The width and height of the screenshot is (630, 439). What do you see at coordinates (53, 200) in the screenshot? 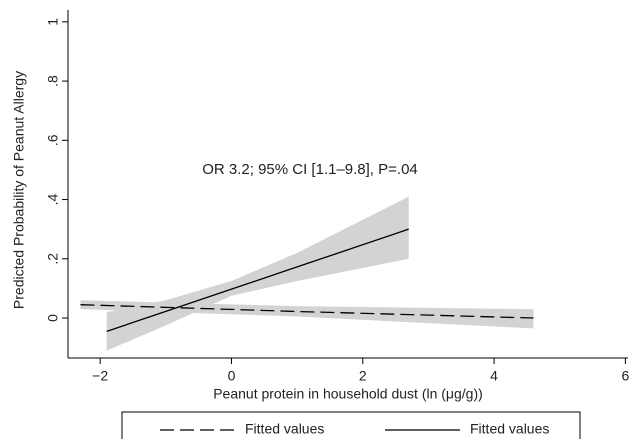
I see `y-tick-label: .4` at bounding box center [53, 200].